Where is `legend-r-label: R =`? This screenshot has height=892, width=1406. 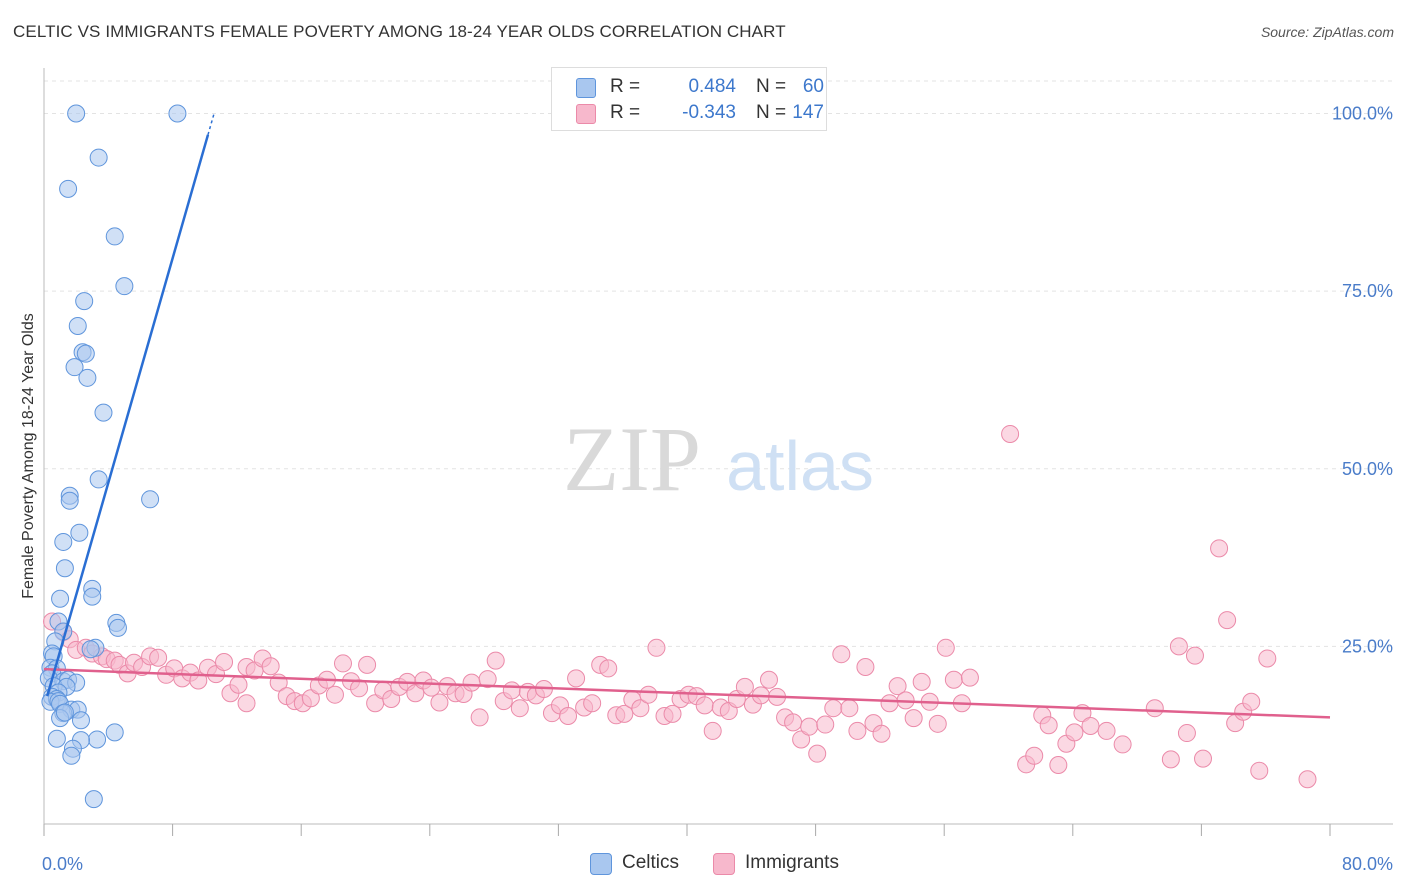
legend-r-label: R = is located at coordinates (625, 86).